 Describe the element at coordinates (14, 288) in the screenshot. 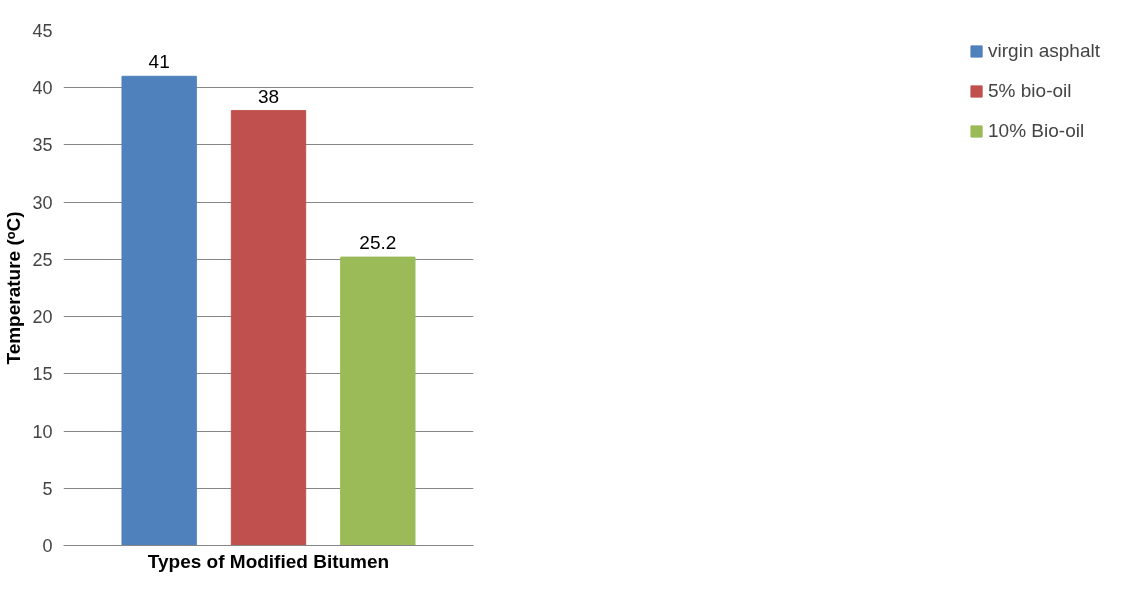

I see `y-axis-title: Temperature (ᵒC)` at that location.